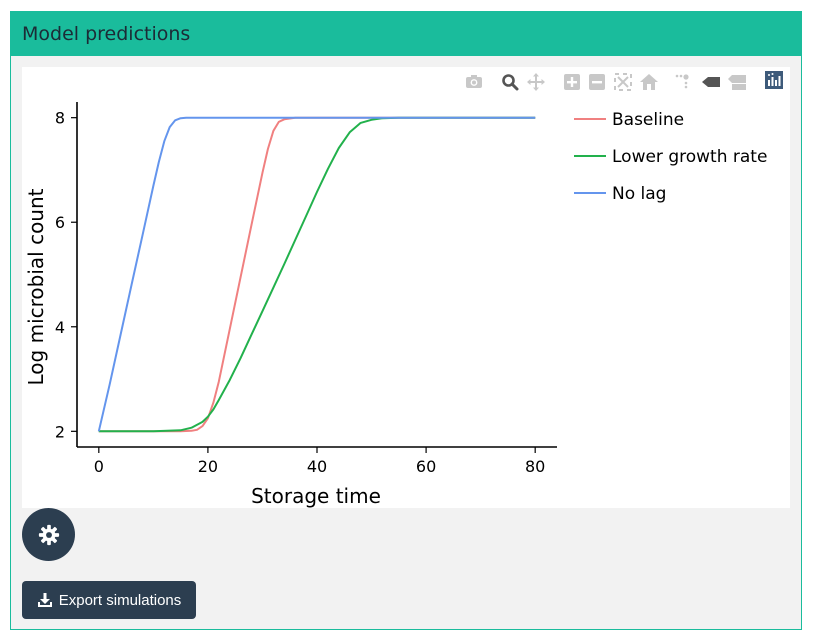 The image size is (814, 642). What do you see at coordinates (44, 600) in the screenshot?
I see `download-icon` at bounding box center [44, 600].